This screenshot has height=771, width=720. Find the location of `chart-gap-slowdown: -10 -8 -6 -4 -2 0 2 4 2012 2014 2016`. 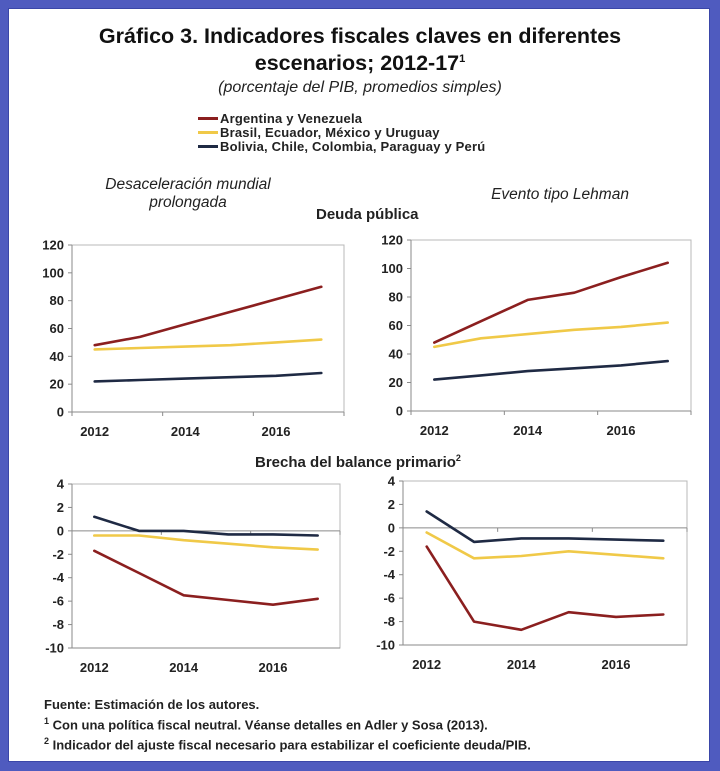

chart-gap-slowdown: -10 -8 -6 -4 -2 0 2 4 2012 2014 2016 is located at coordinates (193, 576).